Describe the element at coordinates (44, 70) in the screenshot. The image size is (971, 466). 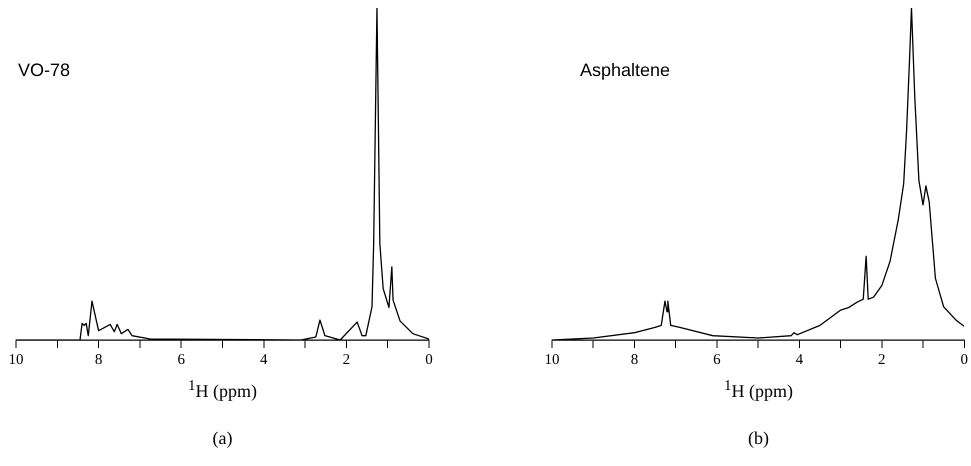
I see `annotation: VO-78` at that location.